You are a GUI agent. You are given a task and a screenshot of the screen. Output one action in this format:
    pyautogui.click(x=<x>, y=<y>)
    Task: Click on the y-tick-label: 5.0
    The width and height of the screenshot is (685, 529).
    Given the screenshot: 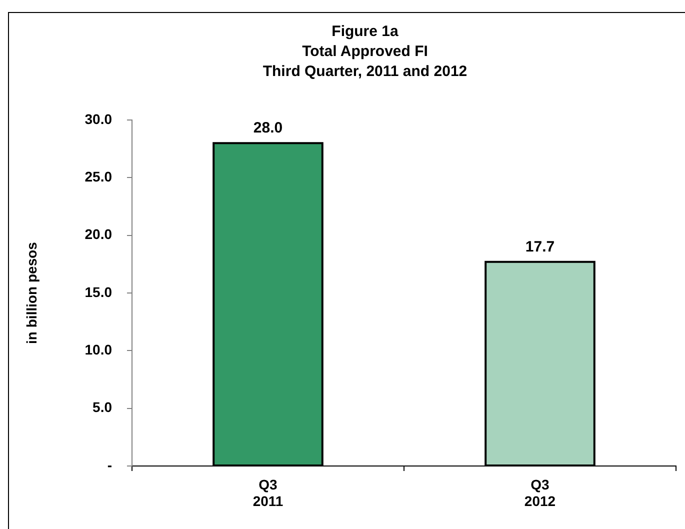 What is the action you would take?
    pyautogui.click(x=102, y=407)
    